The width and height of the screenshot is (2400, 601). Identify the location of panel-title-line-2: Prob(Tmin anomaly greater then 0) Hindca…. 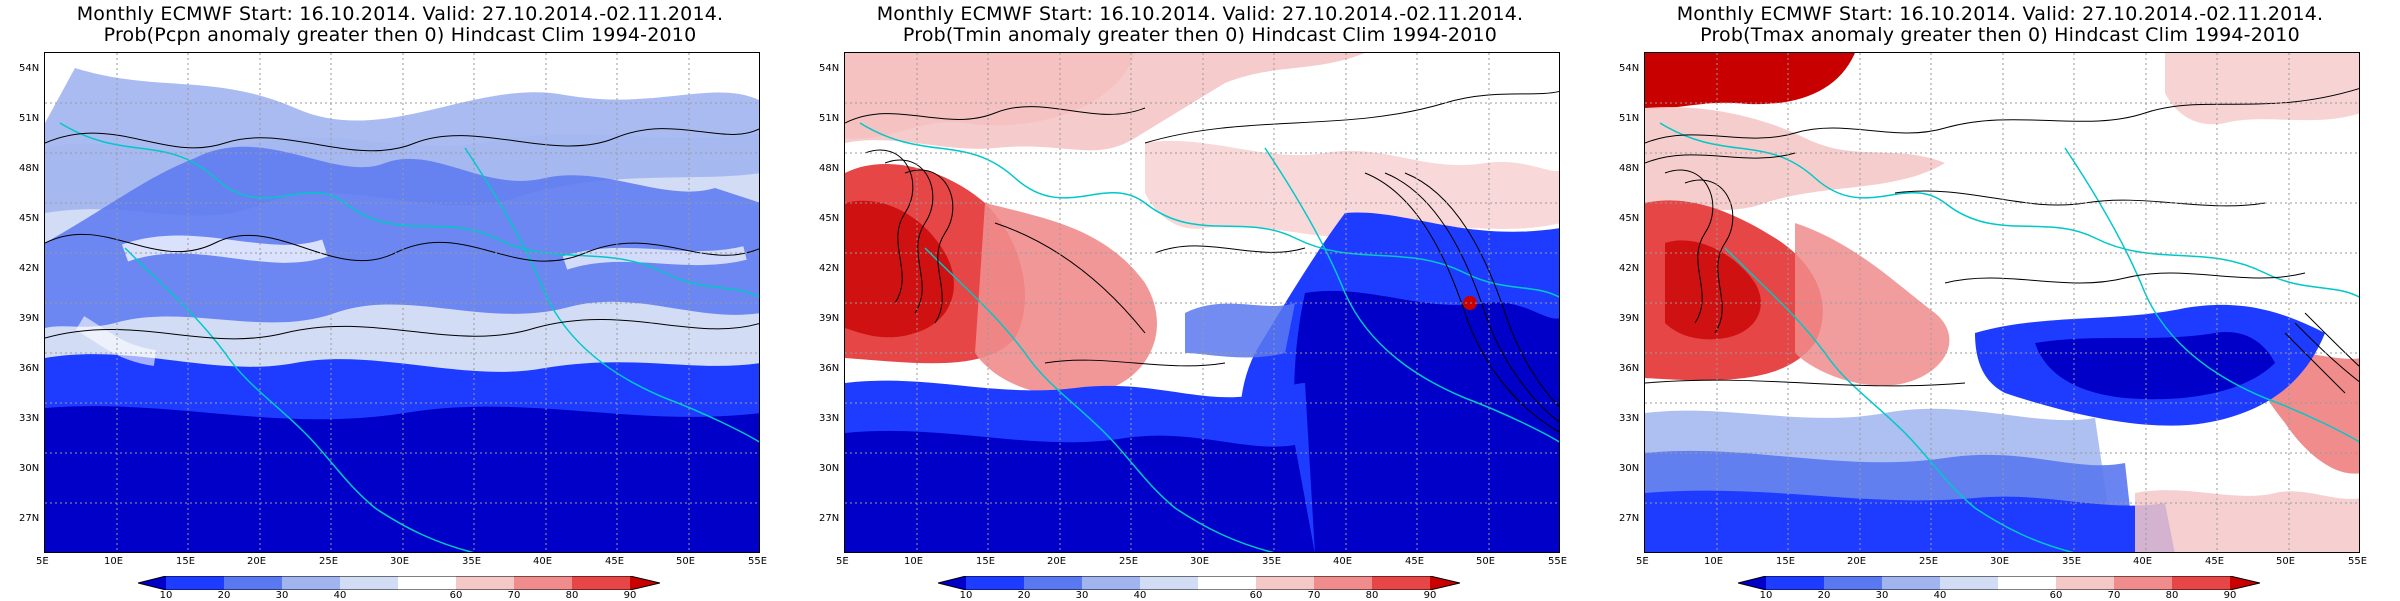
(1200, 35).